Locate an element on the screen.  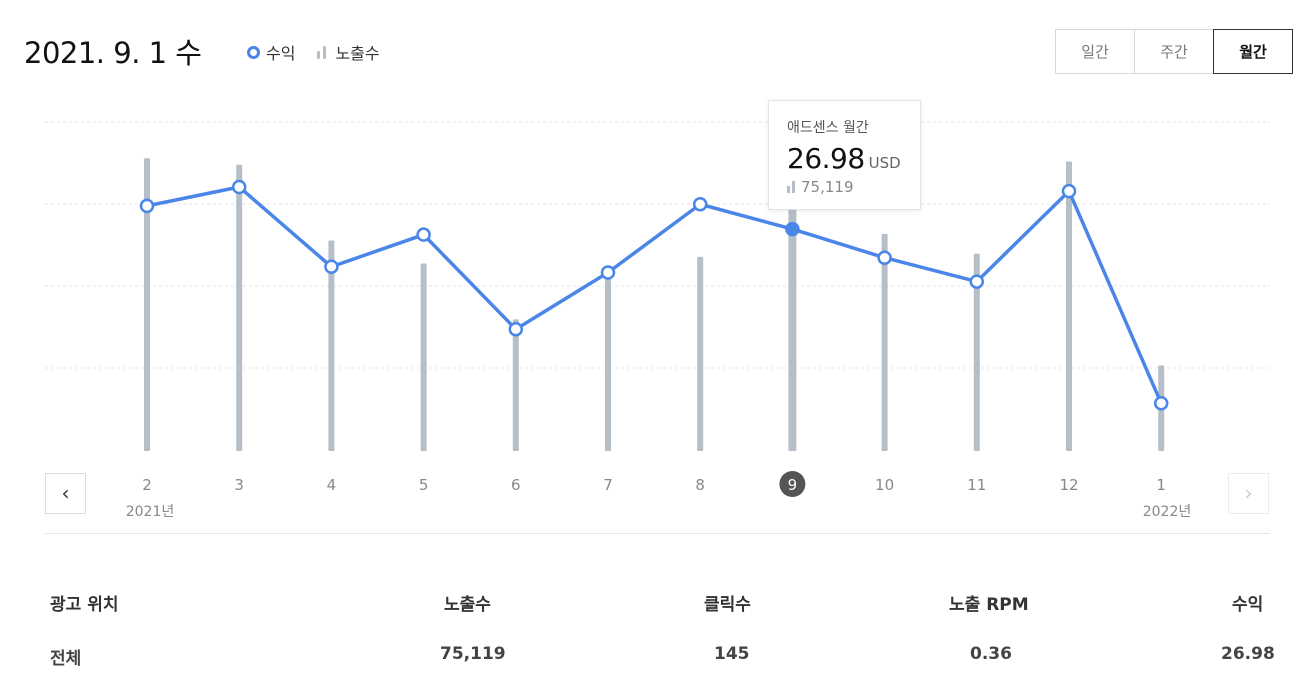
header-rpm: 노출 RPM is located at coordinates (989, 605).